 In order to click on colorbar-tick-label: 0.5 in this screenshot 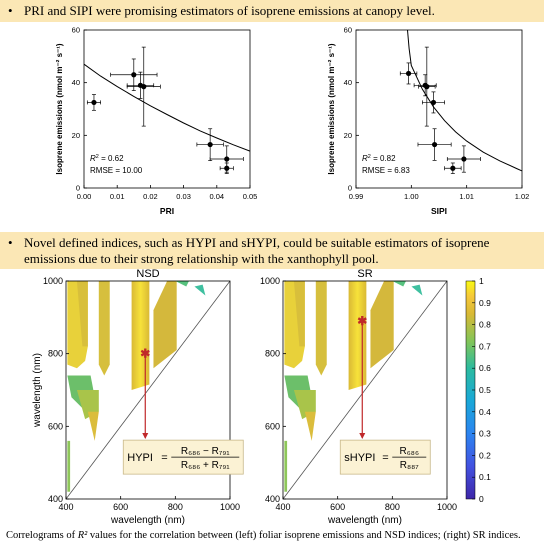, I will do `click(485, 390)`.